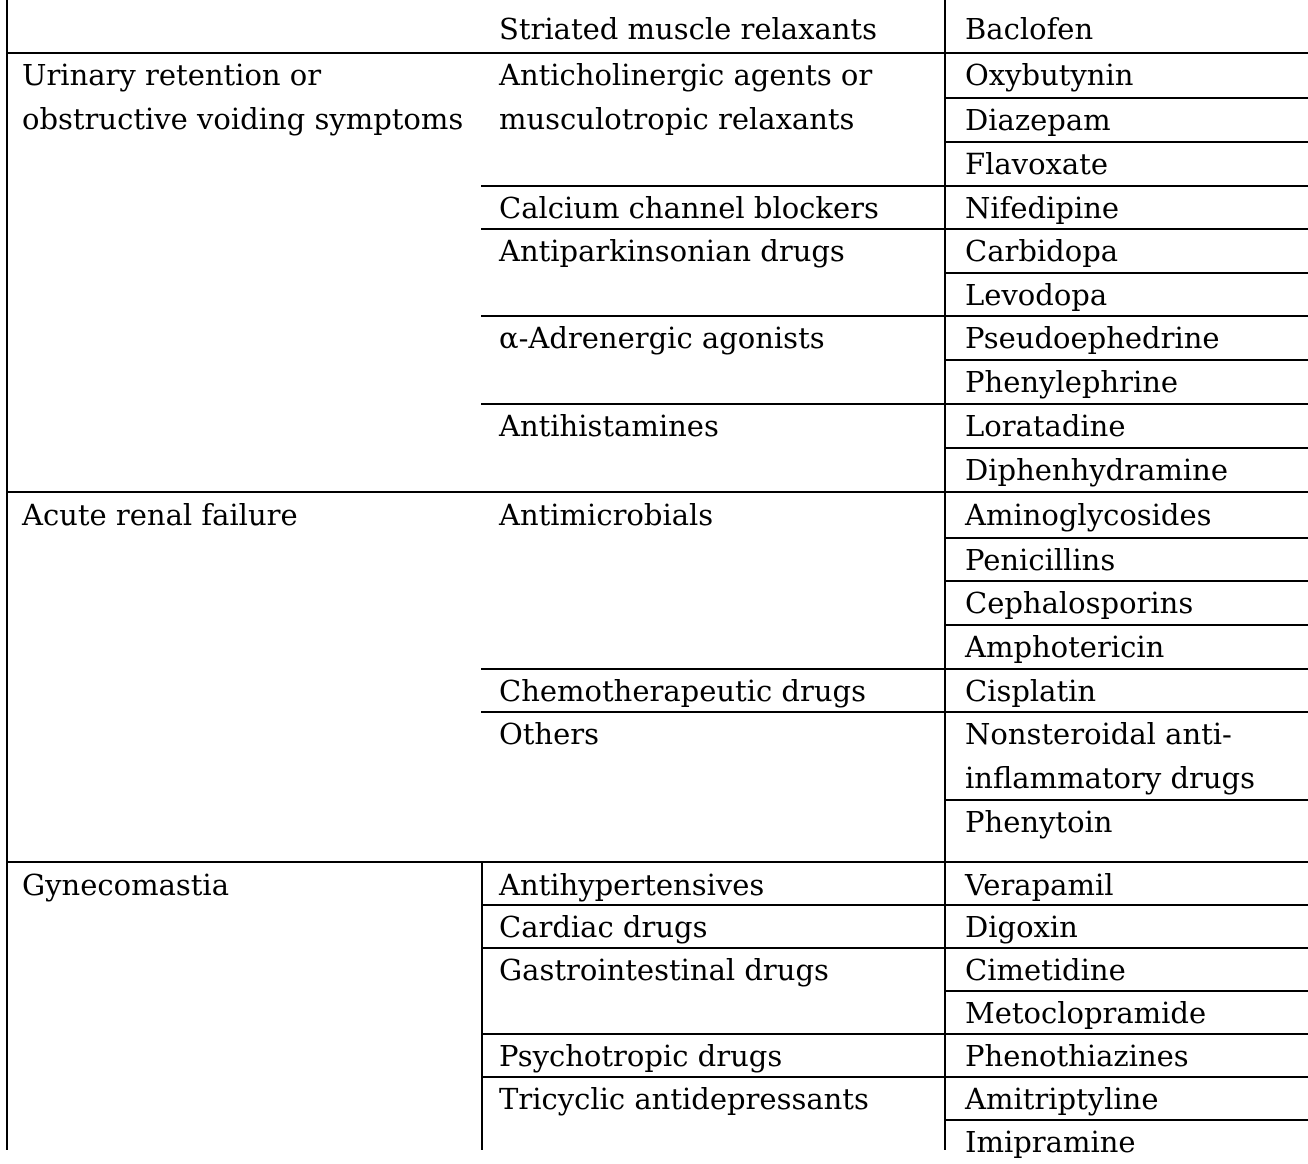  Describe the element at coordinates (677, 119) in the screenshot. I see `drug-class-cell: musculotropic relaxants` at that location.